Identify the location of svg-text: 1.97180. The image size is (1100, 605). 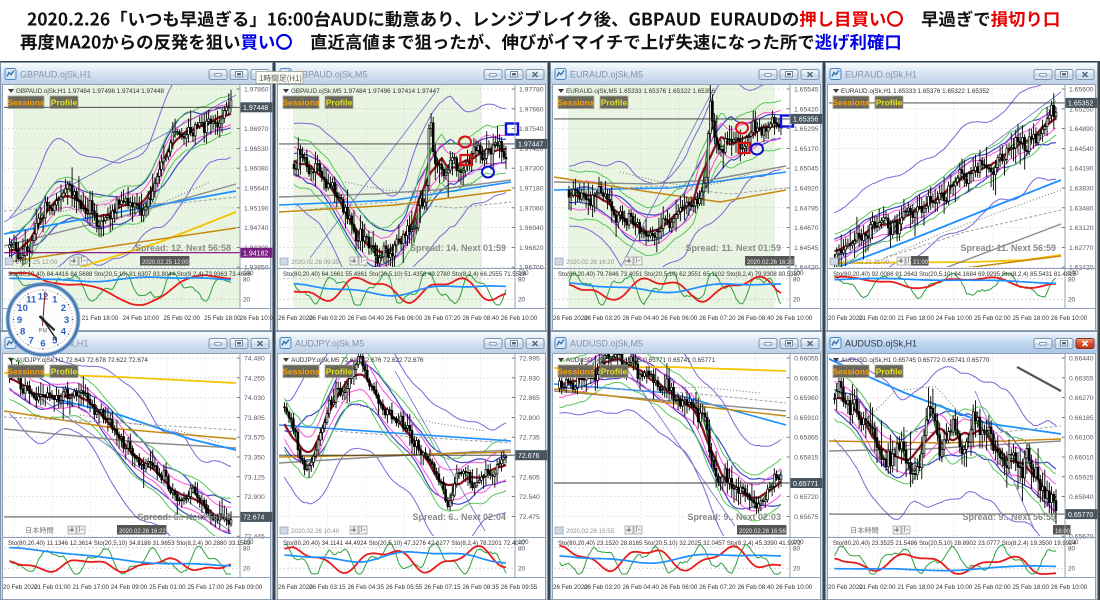
(531, 189).